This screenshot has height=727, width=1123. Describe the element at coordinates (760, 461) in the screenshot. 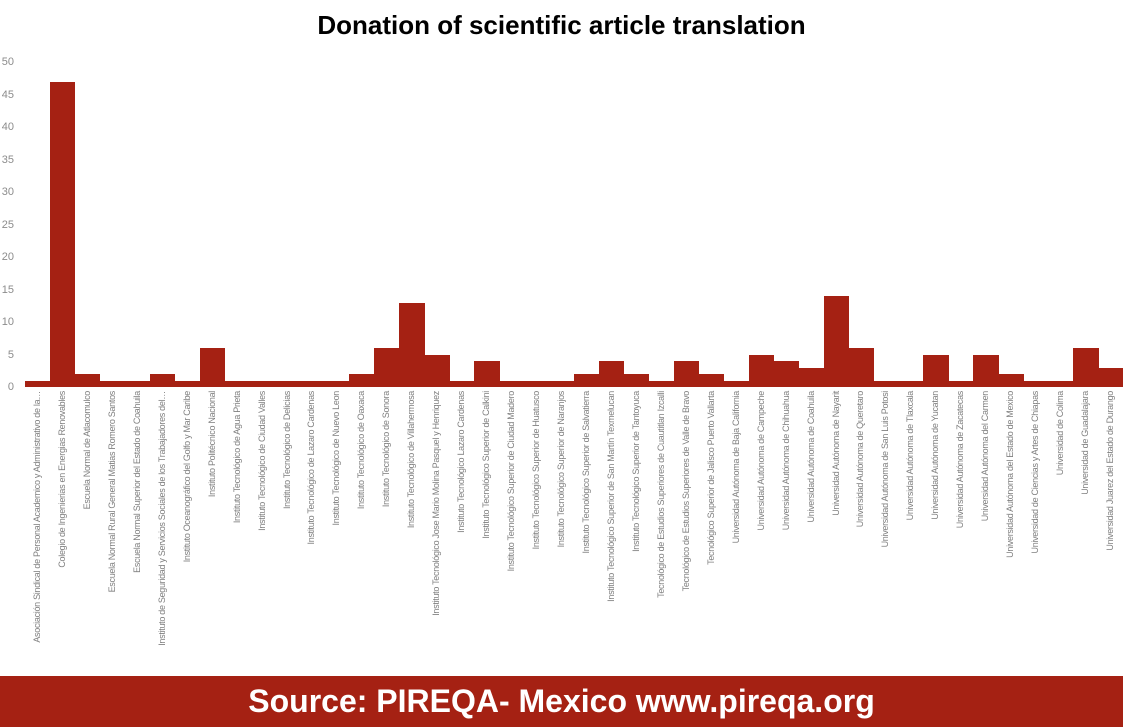

I see `category-label: Universidad Autónoma de Campeche` at that location.